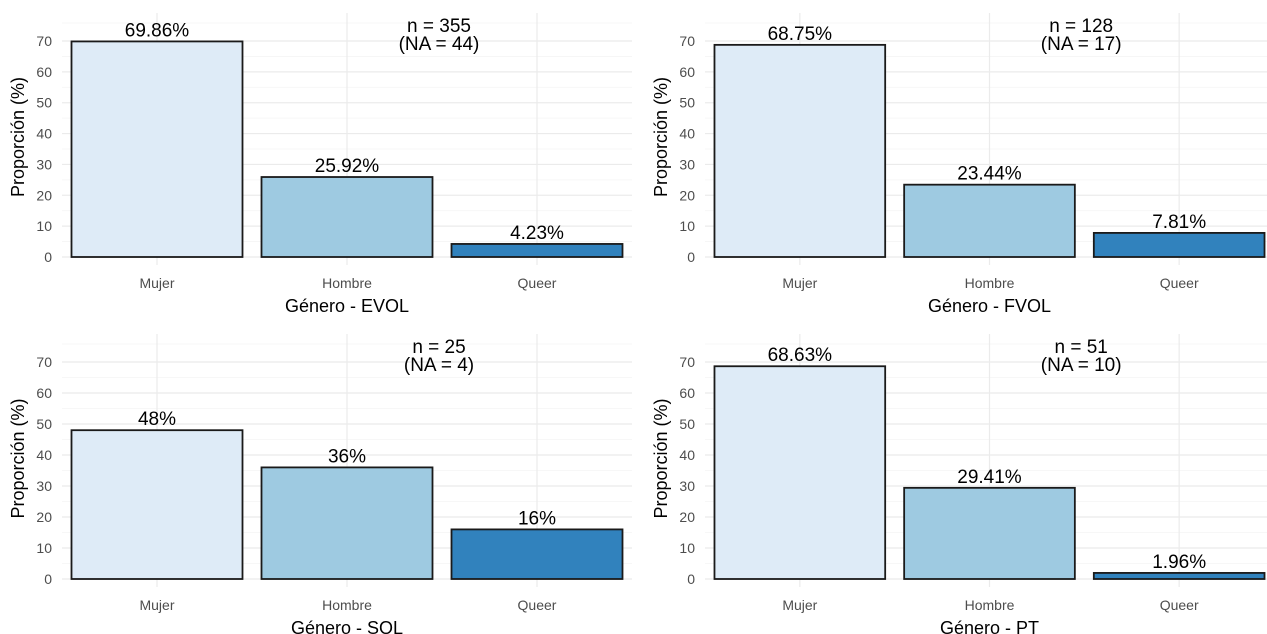 This screenshot has width=1267, height=634. What do you see at coordinates (439, 26) in the screenshot?
I see `sample-size-label: n = 355` at bounding box center [439, 26].